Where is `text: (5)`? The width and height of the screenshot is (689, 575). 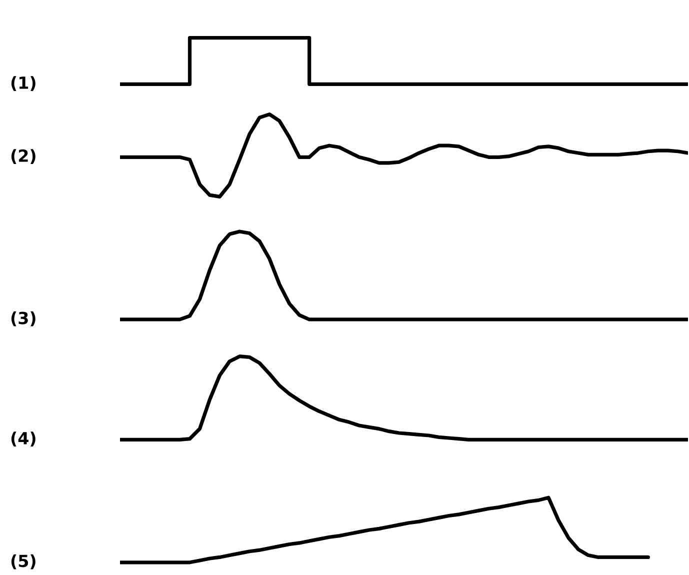 text: (5) is located at coordinates (23, 562).